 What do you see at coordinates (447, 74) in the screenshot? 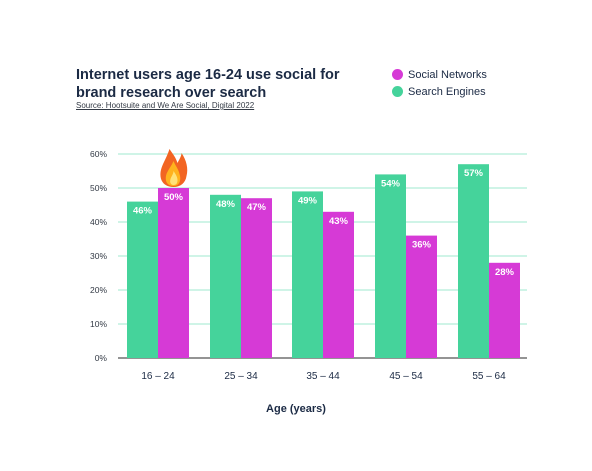
I see `legend-label-social-networks: Social Networks` at bounding box center [447, 74].